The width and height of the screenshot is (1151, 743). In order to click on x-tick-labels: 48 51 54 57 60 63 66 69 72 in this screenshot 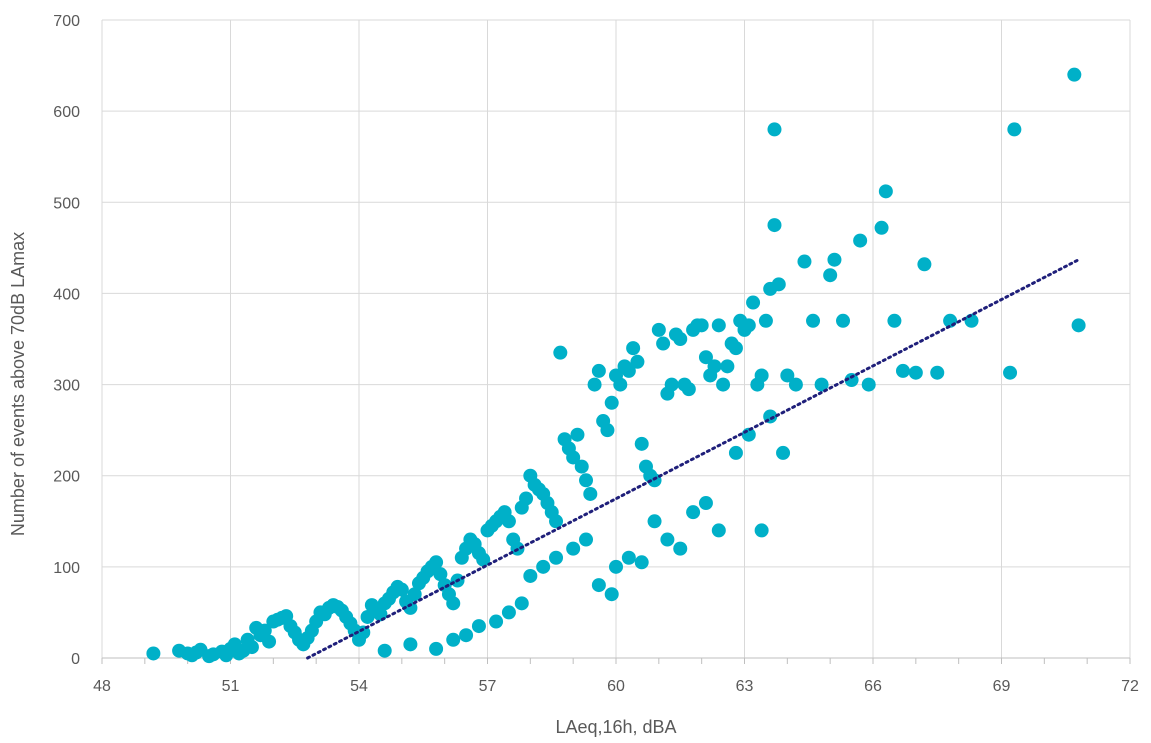, I will do `click(616, 686)`.